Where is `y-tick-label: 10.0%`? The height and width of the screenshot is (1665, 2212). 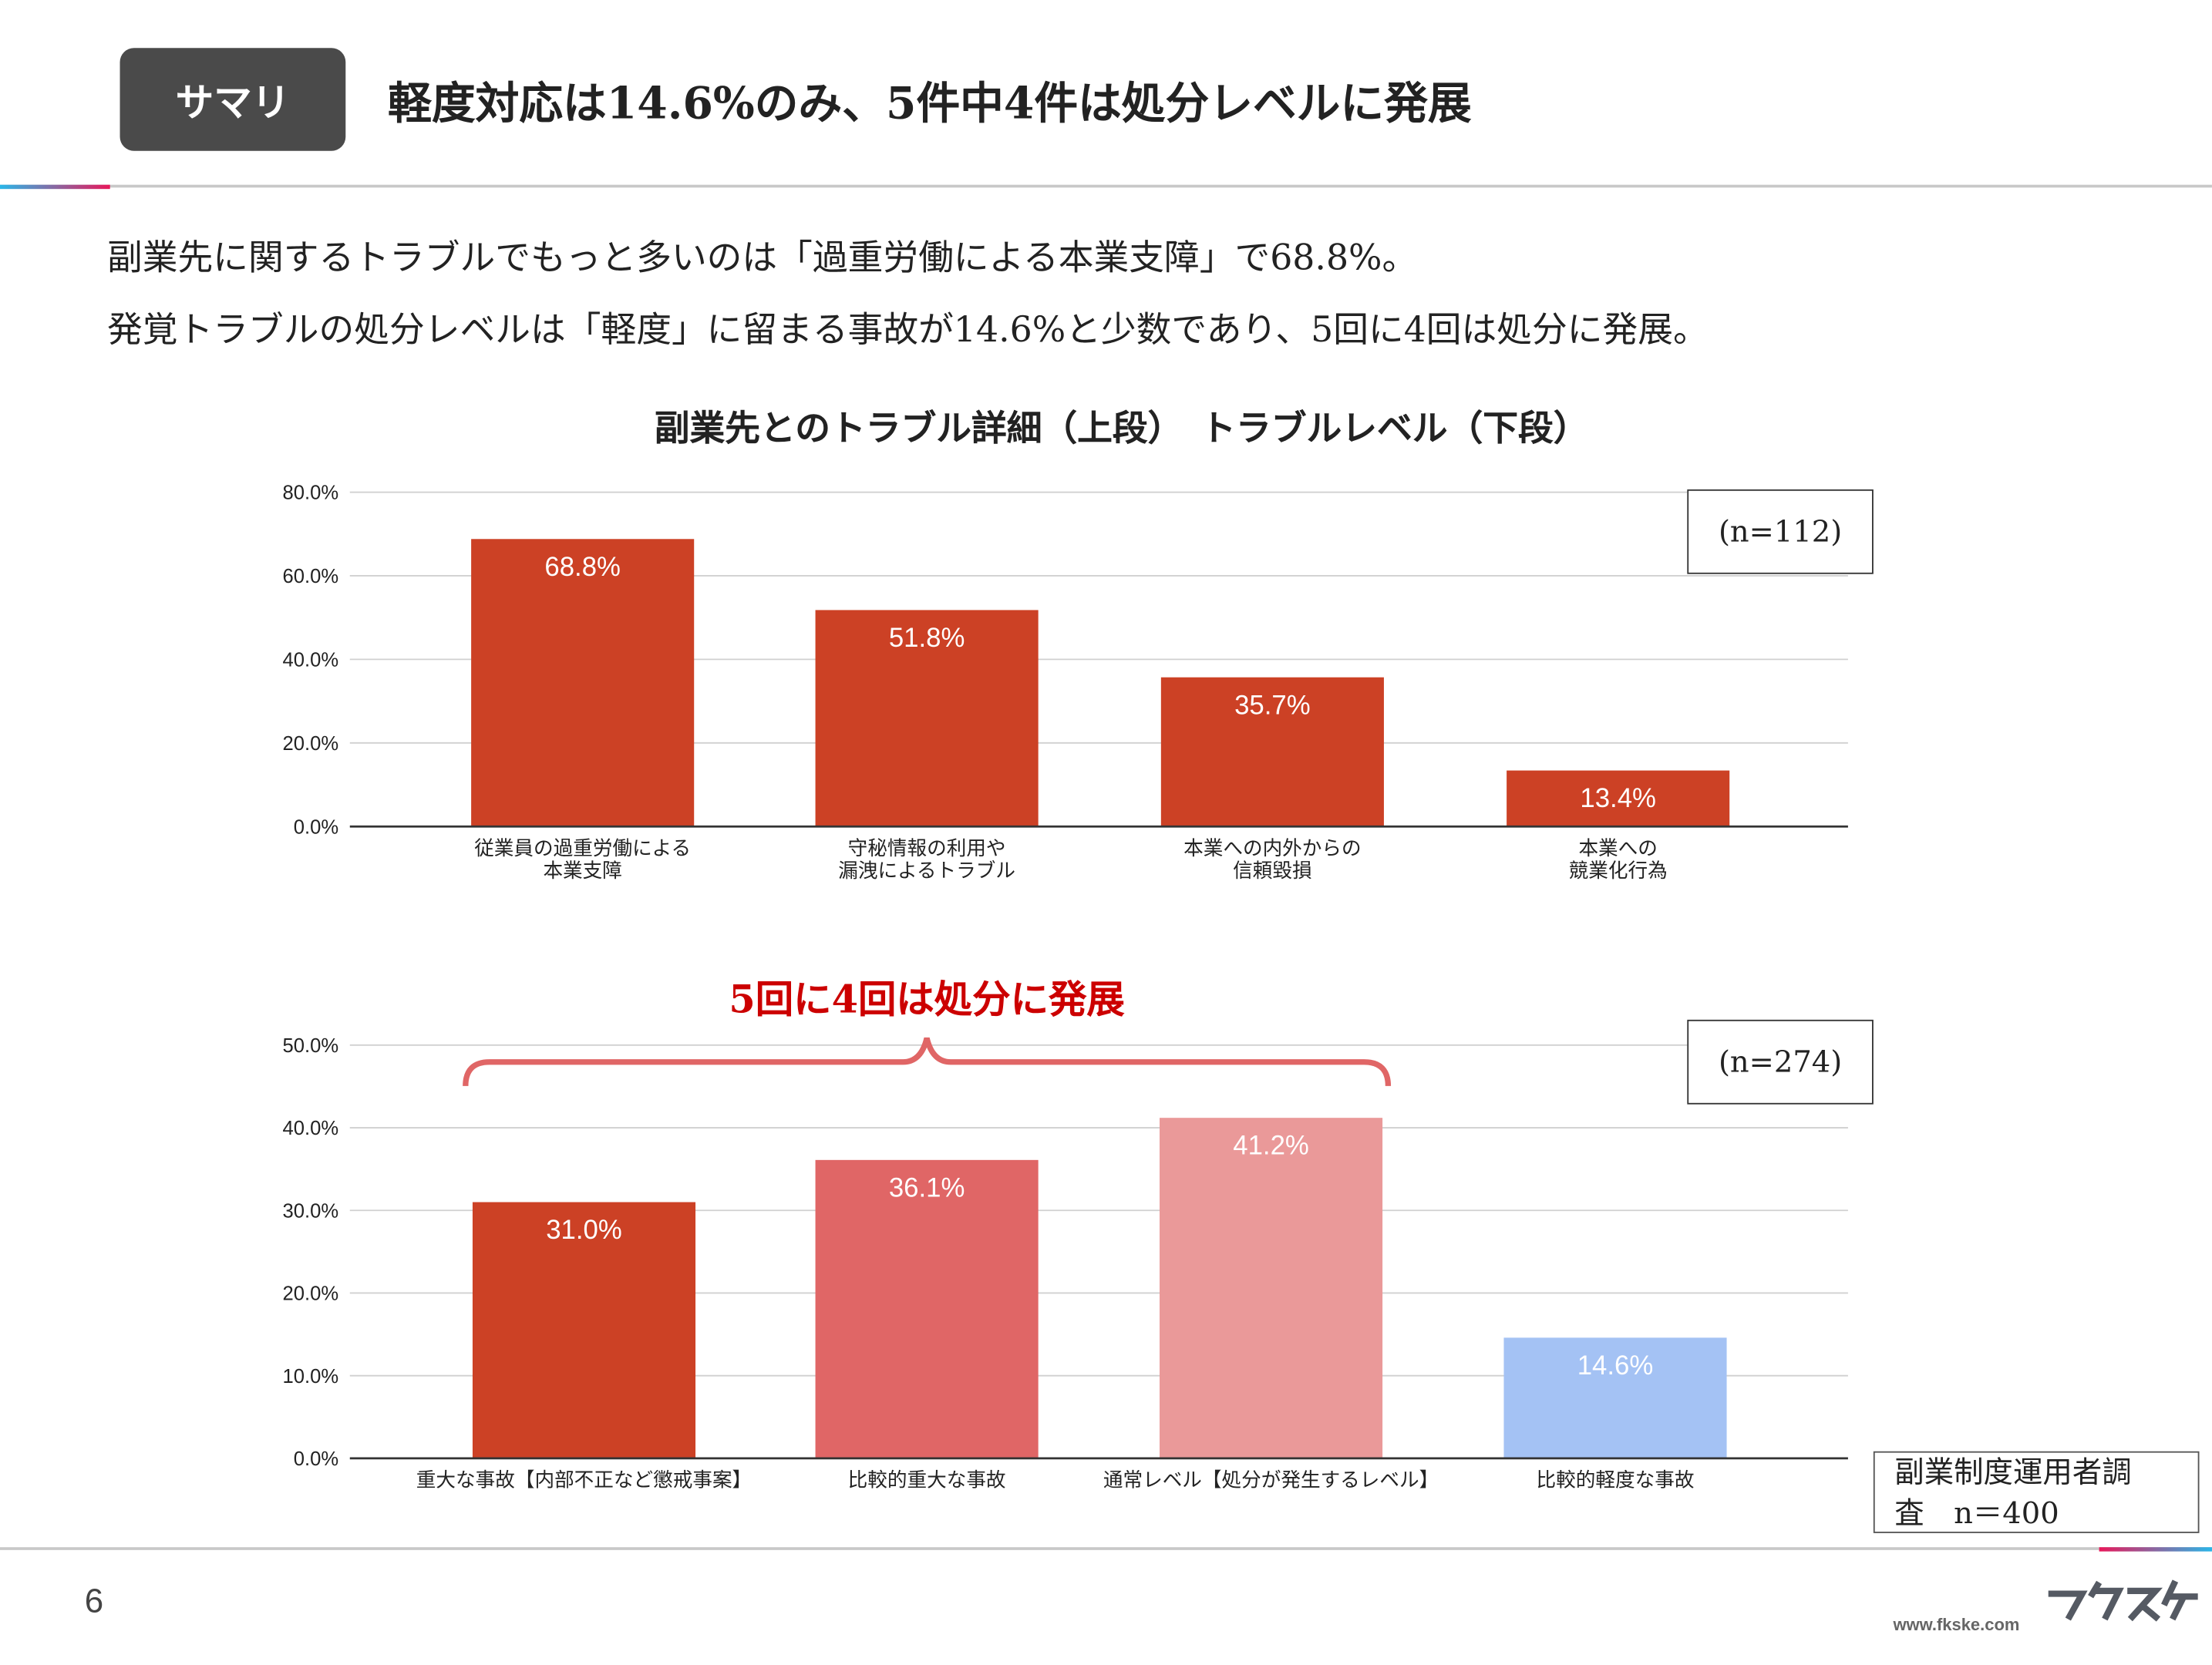
y-tick-label: 10.0% is located at coordinates (311, 1377).